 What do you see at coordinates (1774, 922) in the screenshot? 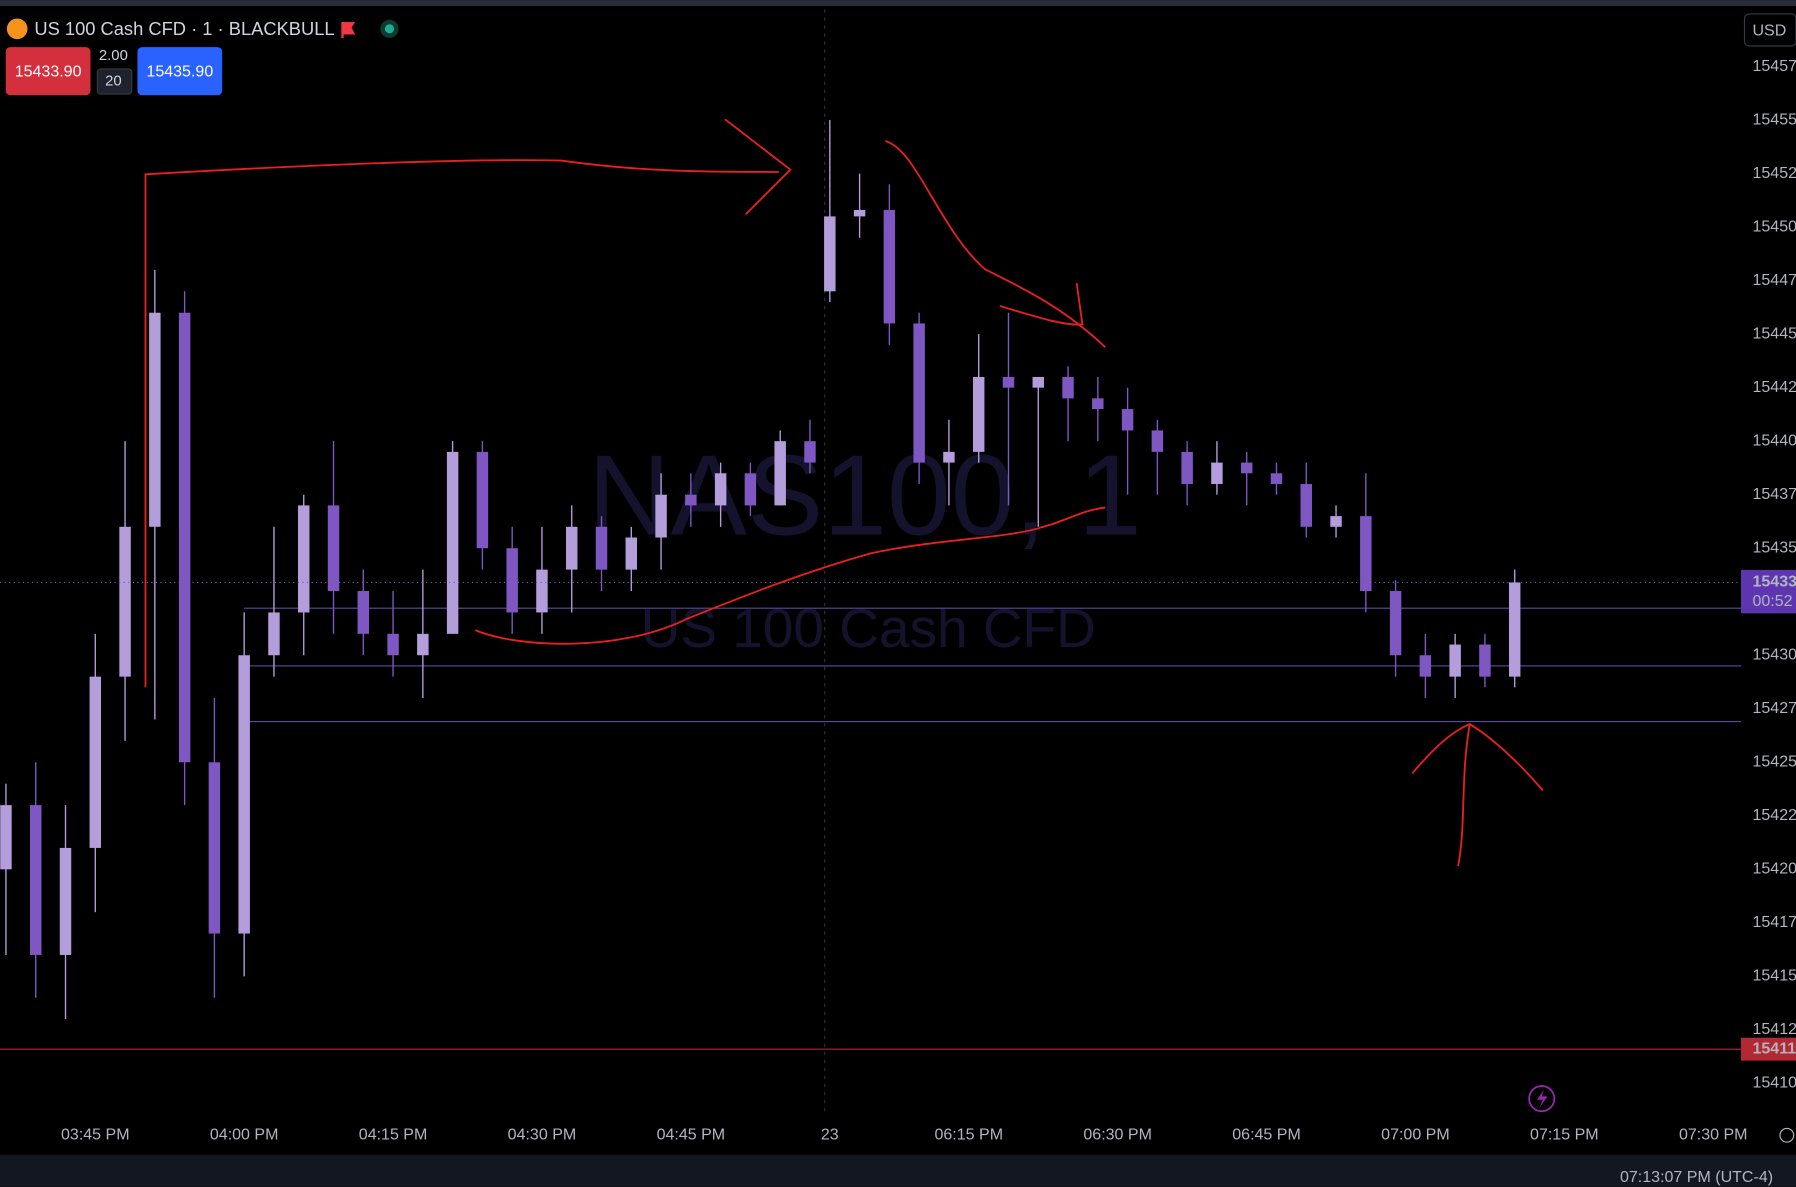
I see `y-tick-label: 15417` at bounding box center [1774, 922].